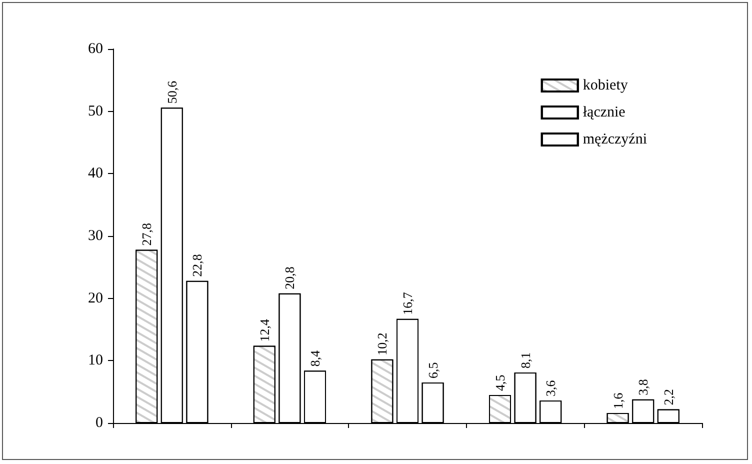  Describe the element at coordinates (95, 174) in the screenshot. I see `y-tick-label: 40` at that location.